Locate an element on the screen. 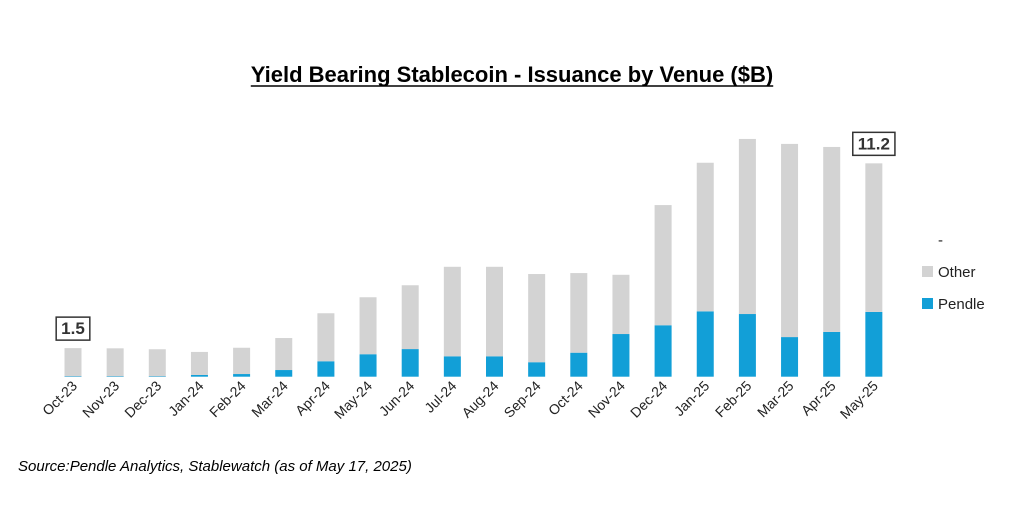 The width and height of the screenshot is (1024, 511). data-label-Oct-23: 1.5 is located at coordinates (73, 328).